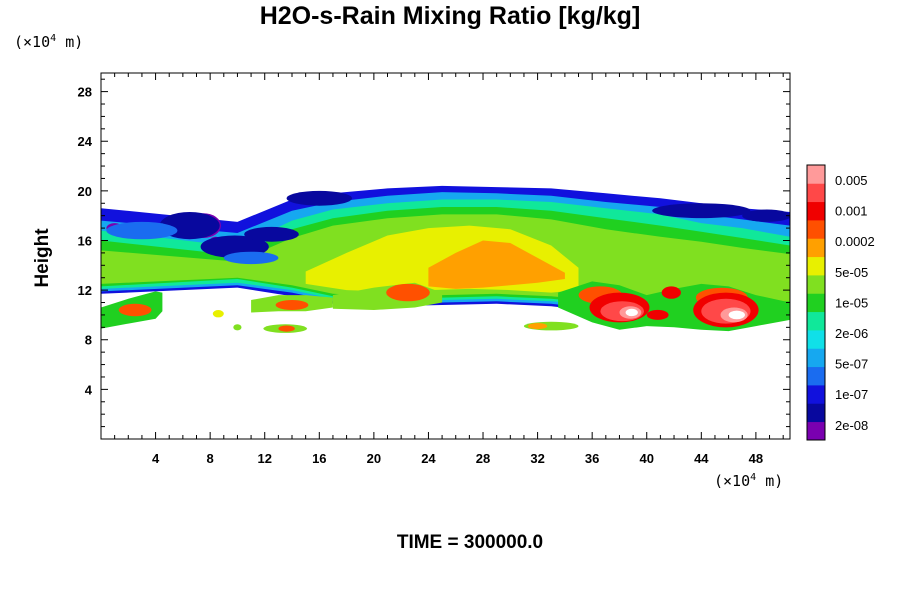 The height and width of the screenshot is (600, 900). What do you see at coordinates (53, 38) in the screenshot?
I see `y-unit-exp: 4` at bounding box center [53, 38].